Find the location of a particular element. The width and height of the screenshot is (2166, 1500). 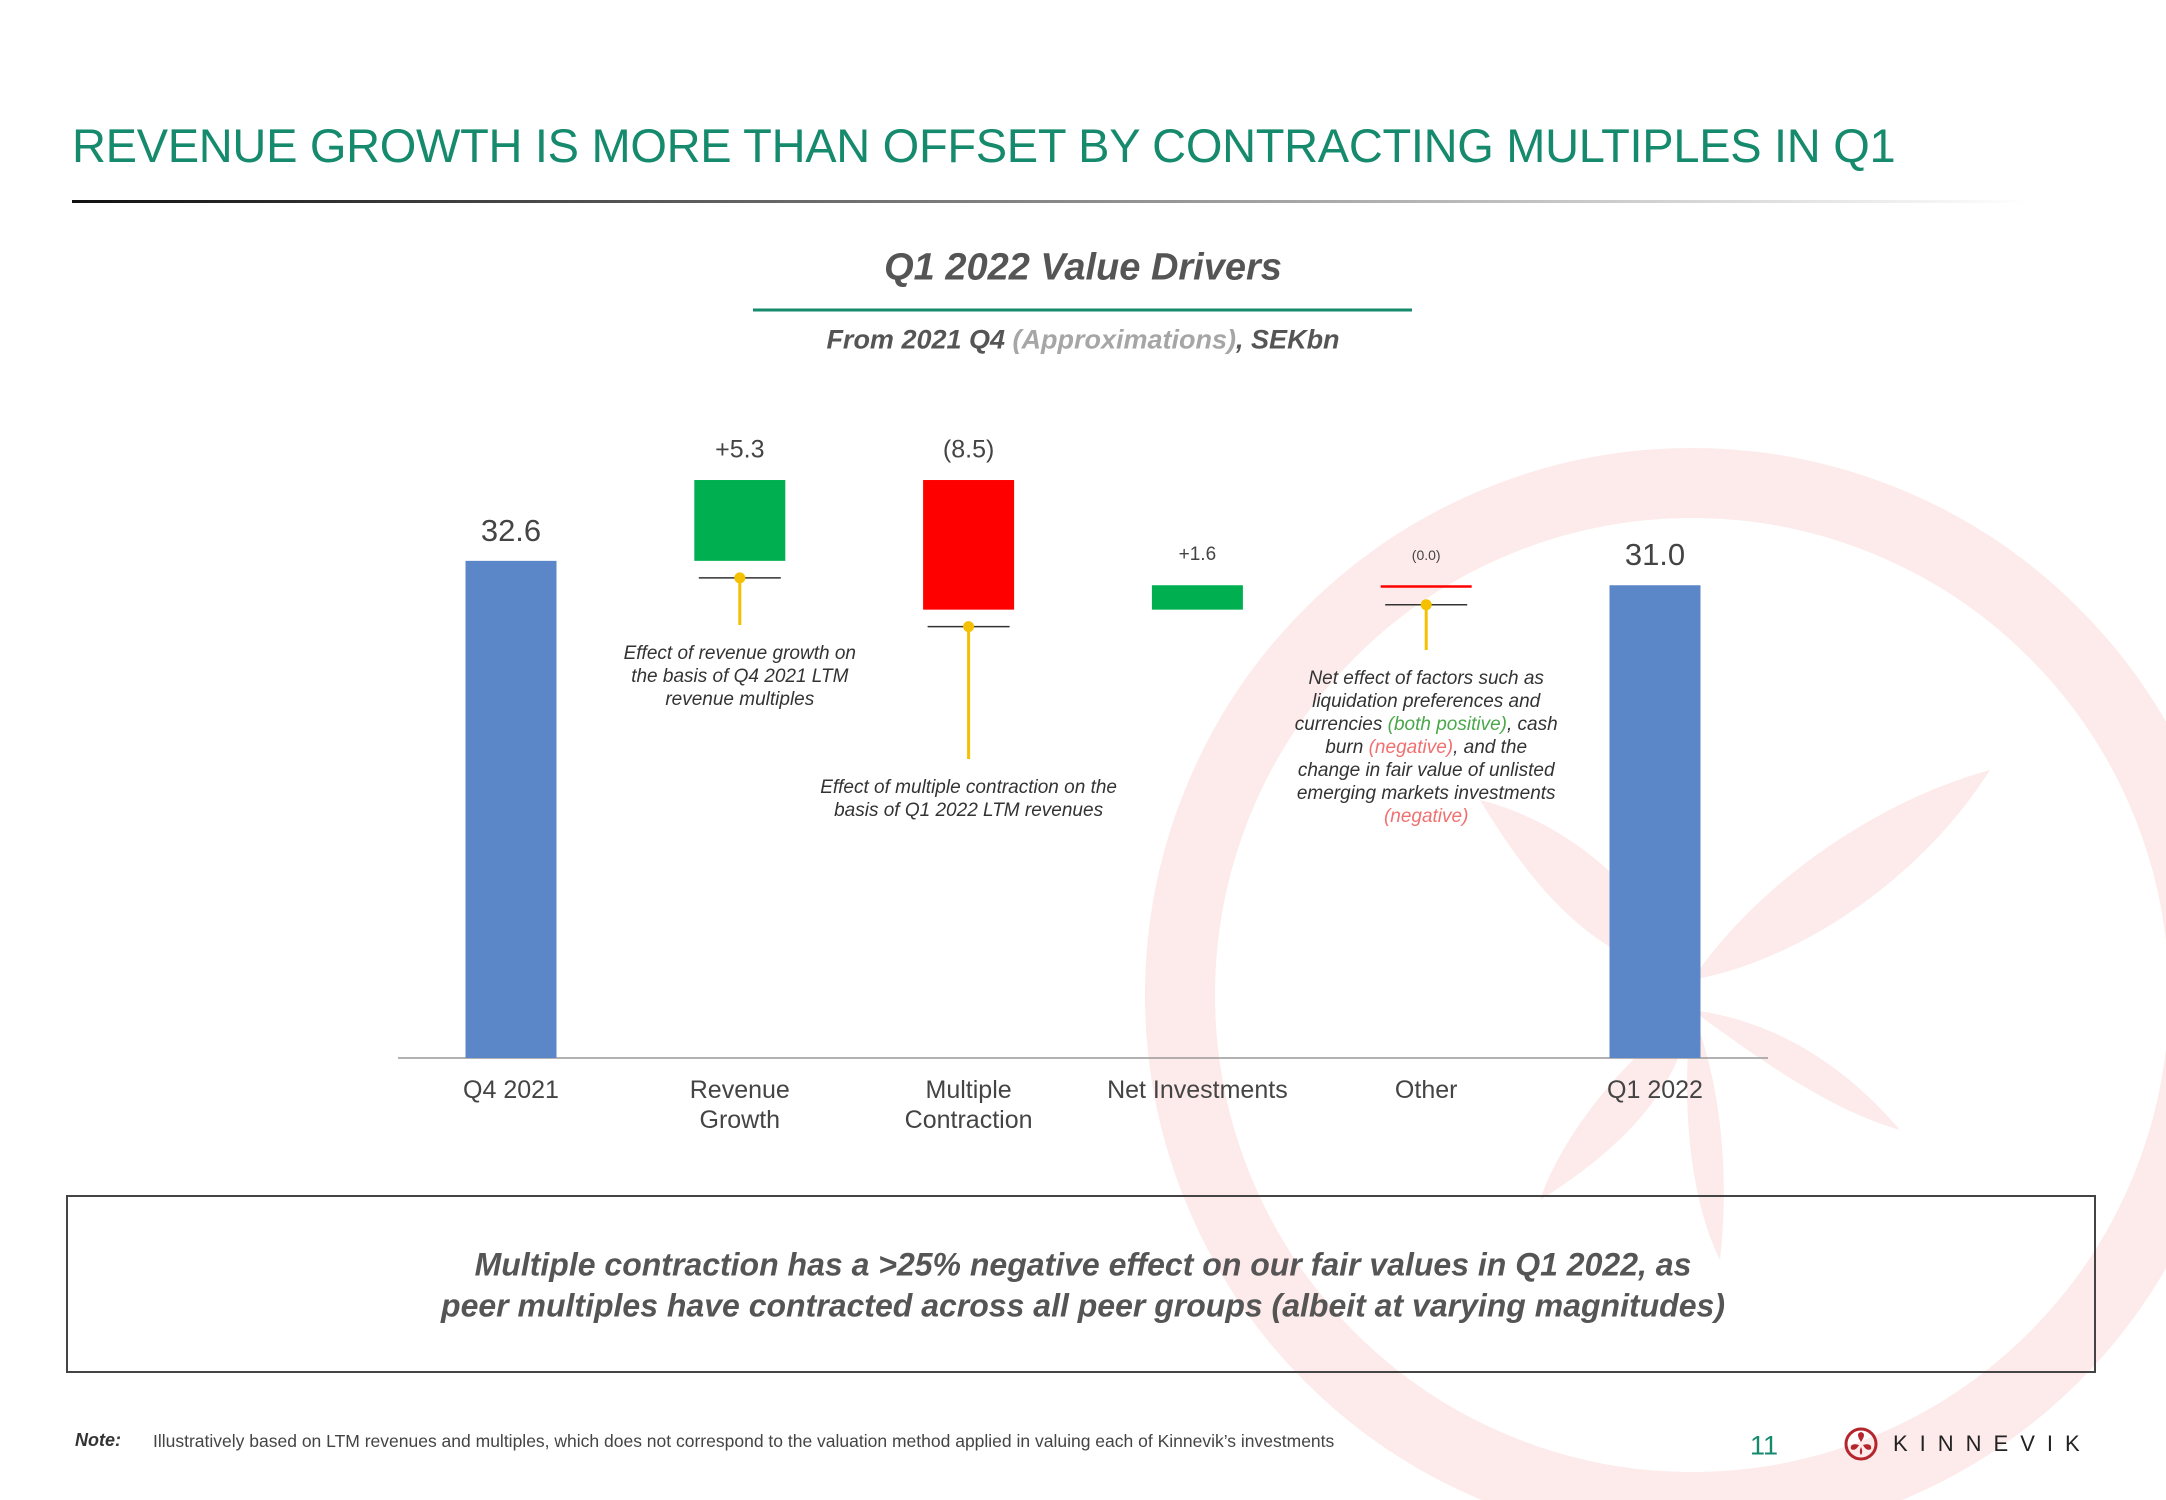

x-tick-label: Multiple Contraction is located at coordinates (968, 1105).